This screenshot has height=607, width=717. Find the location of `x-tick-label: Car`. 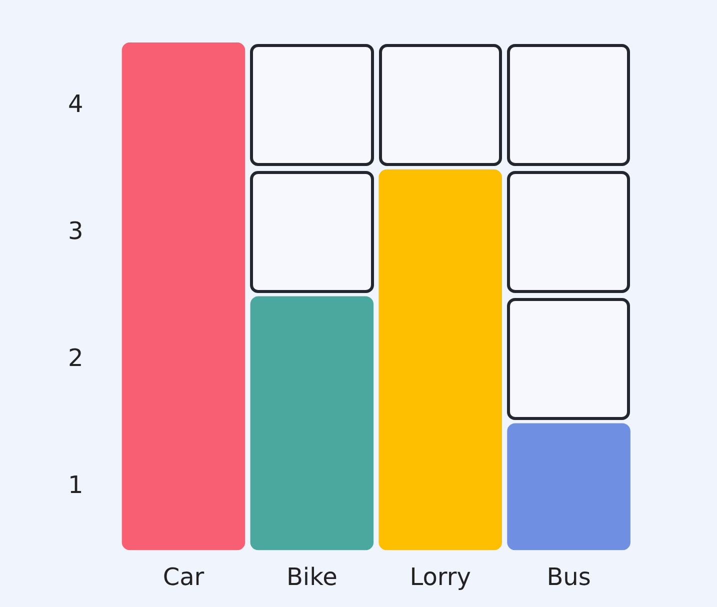

x-tick-label: Car is located at coordinates (183, 576).